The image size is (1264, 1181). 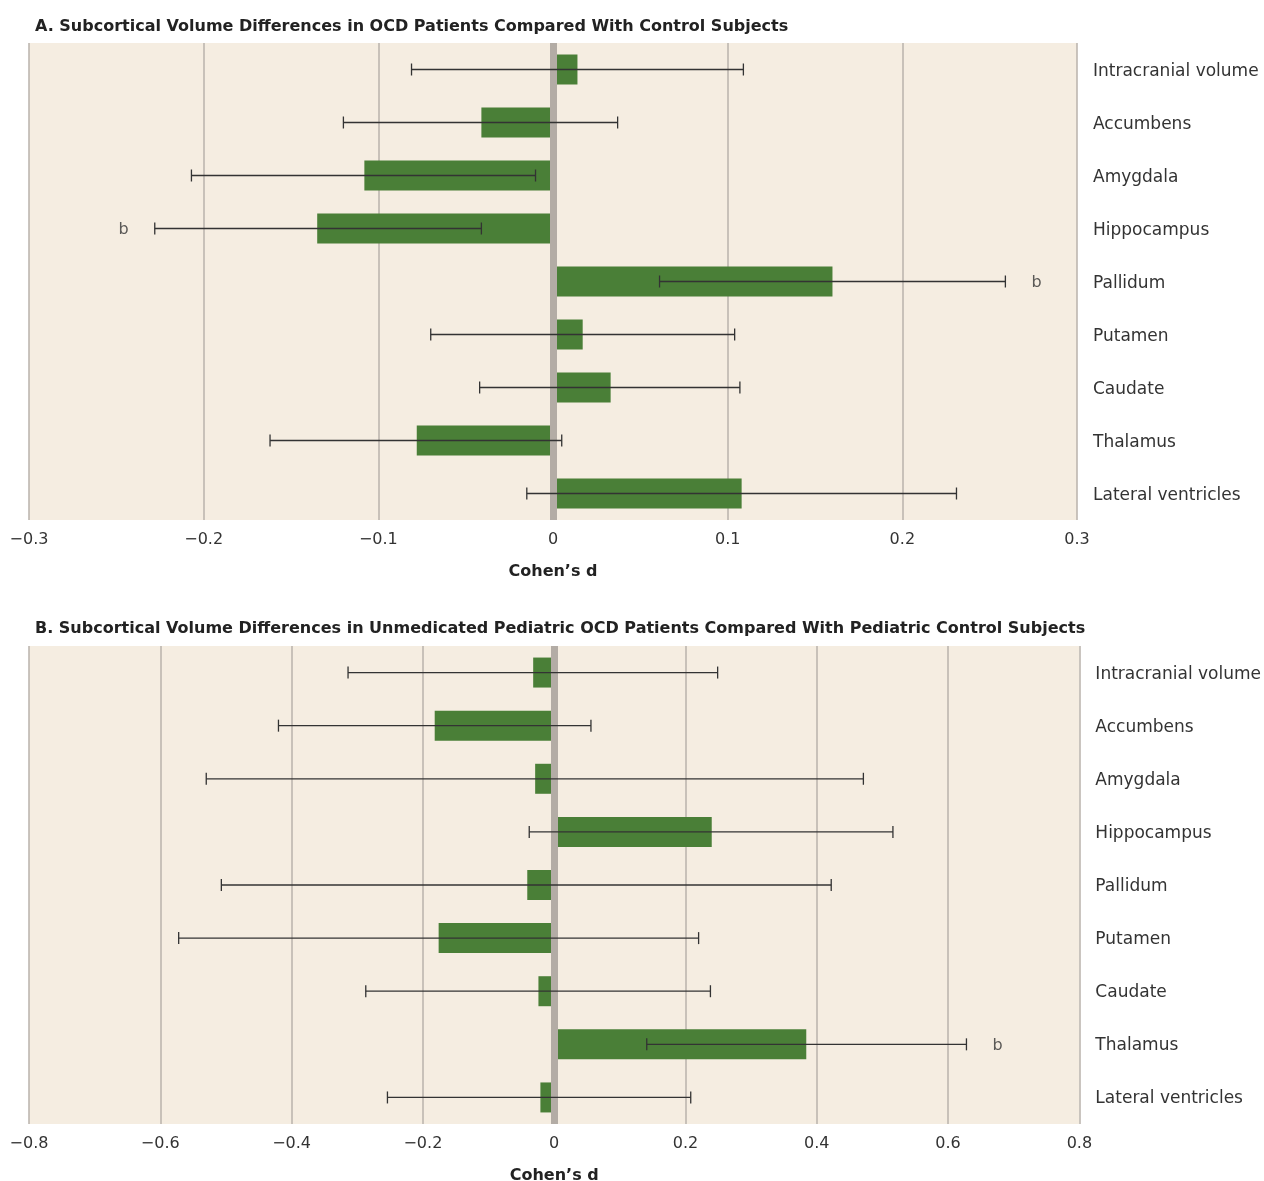 I want to click on x-tick-label: 0.3, so click(x=1077, y=538).